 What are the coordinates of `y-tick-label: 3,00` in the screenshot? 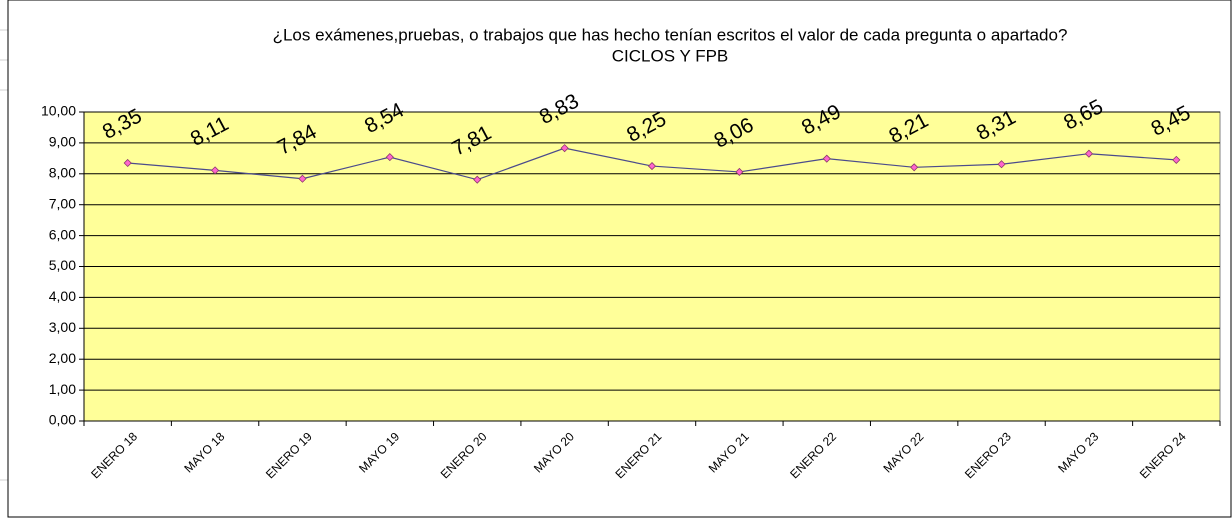 It's located at (62, 327).